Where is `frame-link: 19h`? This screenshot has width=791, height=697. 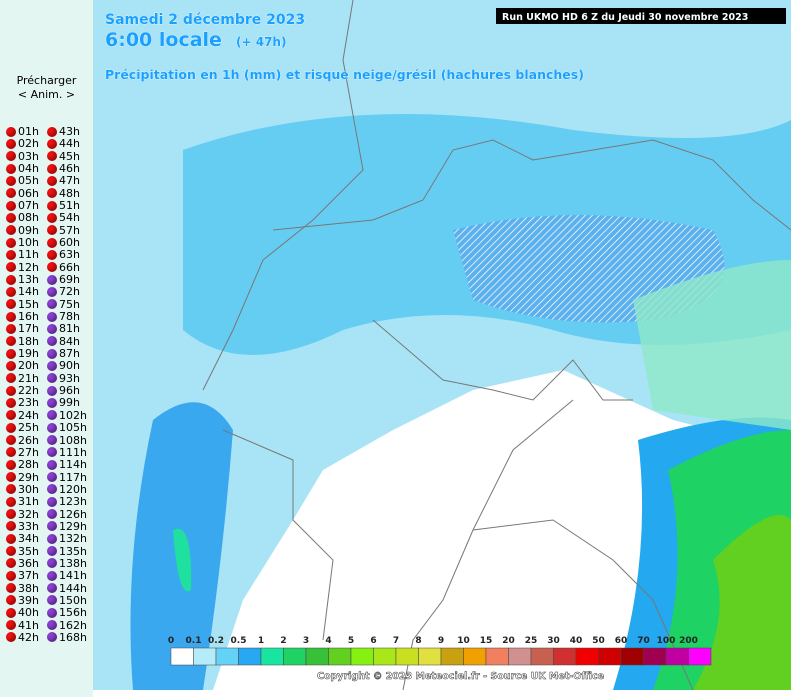 frame-link: 19h is located at coordinates (22, 353).